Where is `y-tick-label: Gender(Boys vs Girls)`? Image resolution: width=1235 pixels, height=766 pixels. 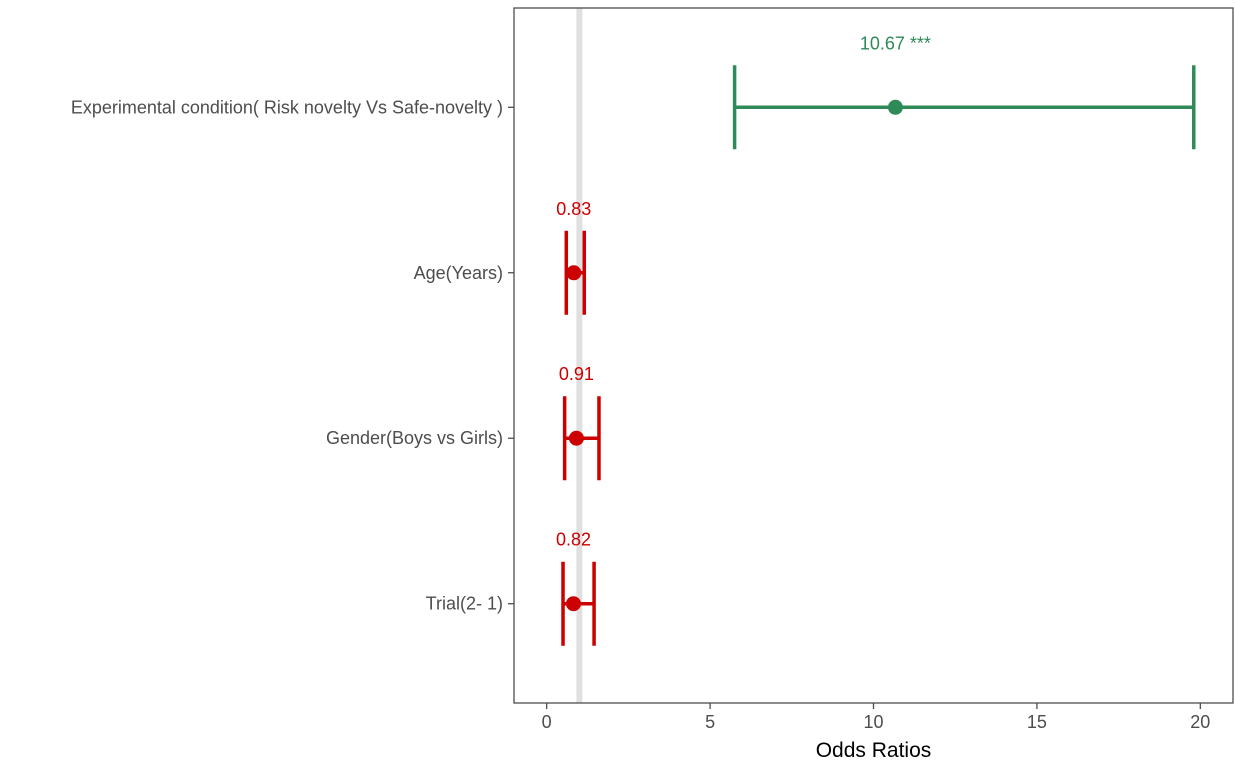 y-tick-label: Gender(Boys vs Girls) is located at coordinates (414, 438).